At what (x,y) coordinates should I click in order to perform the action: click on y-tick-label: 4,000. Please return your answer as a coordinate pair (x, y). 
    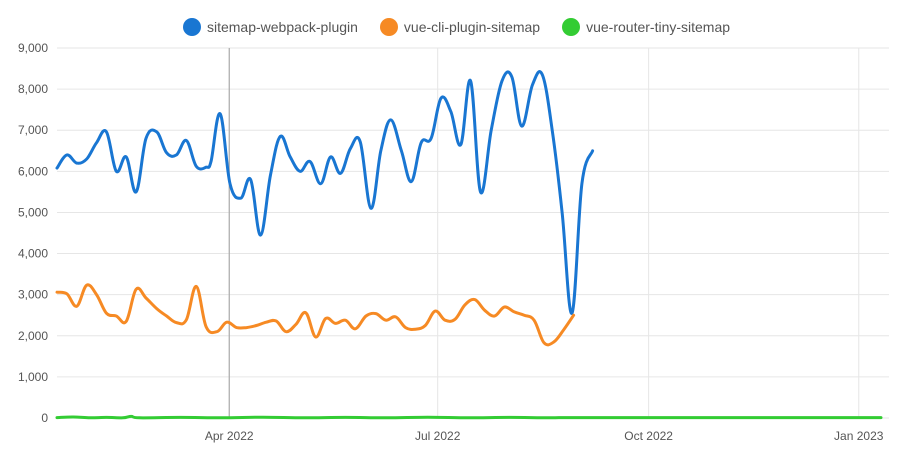
    Looking at the image, I should click on (33, 254).